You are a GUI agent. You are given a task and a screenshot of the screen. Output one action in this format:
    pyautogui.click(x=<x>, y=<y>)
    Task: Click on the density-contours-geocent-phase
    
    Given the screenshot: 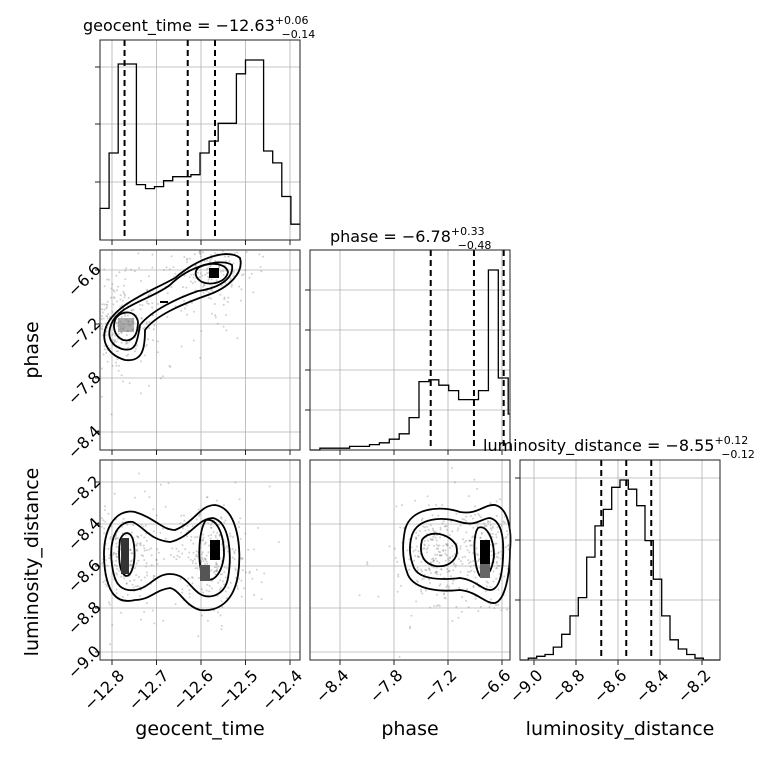 What is the action you would take?
    pyautogui.click(x=172, y=307)
    